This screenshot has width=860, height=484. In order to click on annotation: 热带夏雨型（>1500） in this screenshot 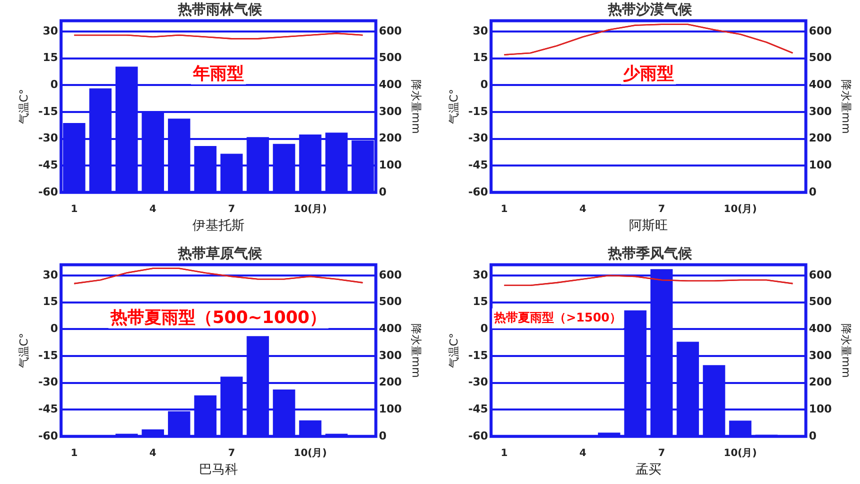, I will do `click(557, 317)`.